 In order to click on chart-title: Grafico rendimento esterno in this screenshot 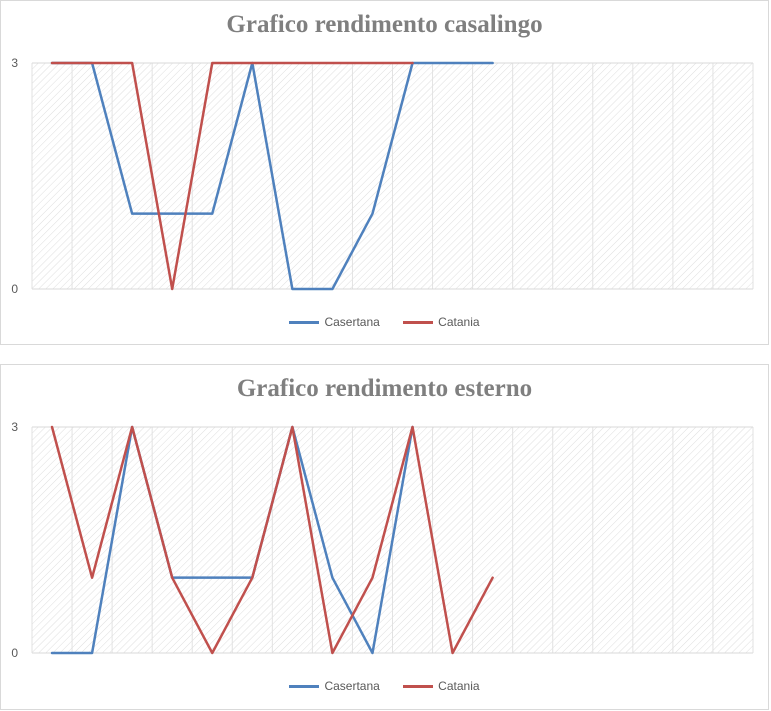, I will do `click(384, 388)`.